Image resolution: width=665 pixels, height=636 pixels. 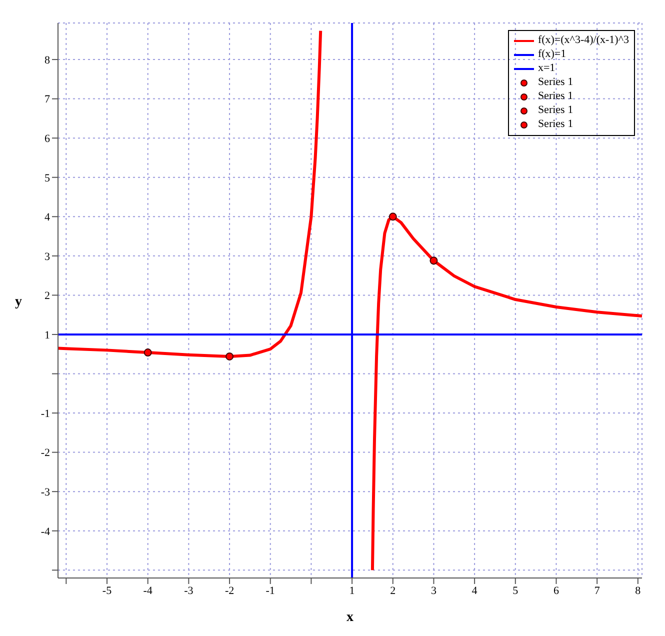 I want to click on y-tick-label: 5, so click(x=47, y=178).